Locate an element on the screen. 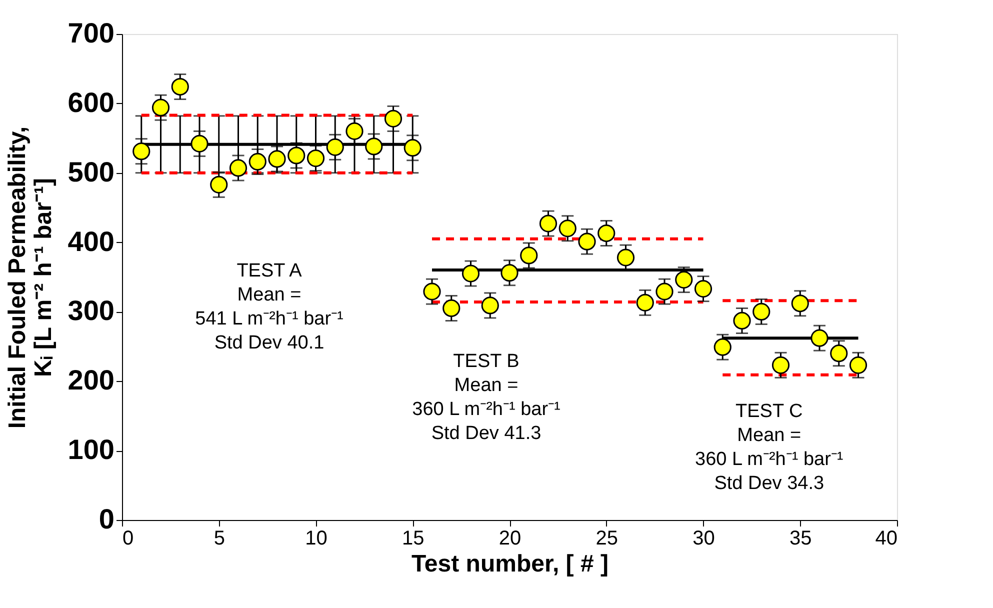 Image resolution: width=993 pixels, height=608 pixels. x-tick-label: 15 is located at coordinates (413, 539).